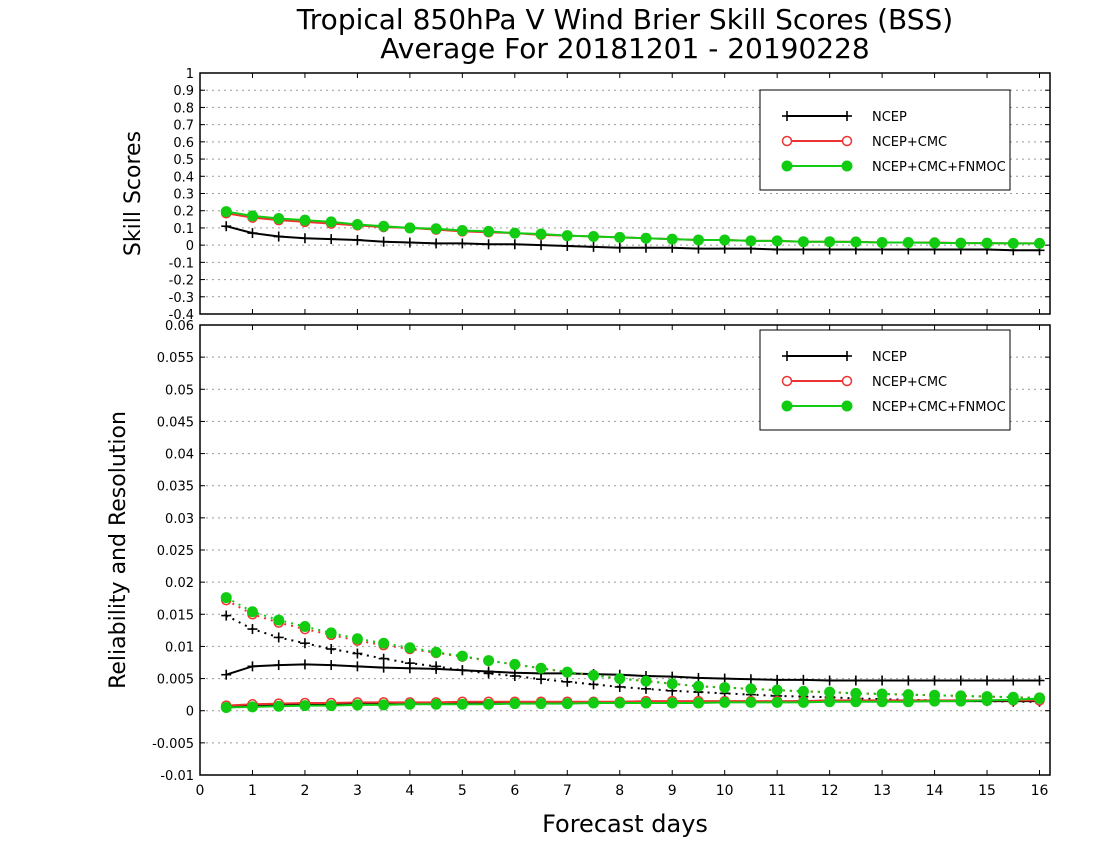 This screenshot has height=850, width=1100. Describe the element at coordinates (987, 791) in the screenshot. I see `x-tick-label: 15` at that location.